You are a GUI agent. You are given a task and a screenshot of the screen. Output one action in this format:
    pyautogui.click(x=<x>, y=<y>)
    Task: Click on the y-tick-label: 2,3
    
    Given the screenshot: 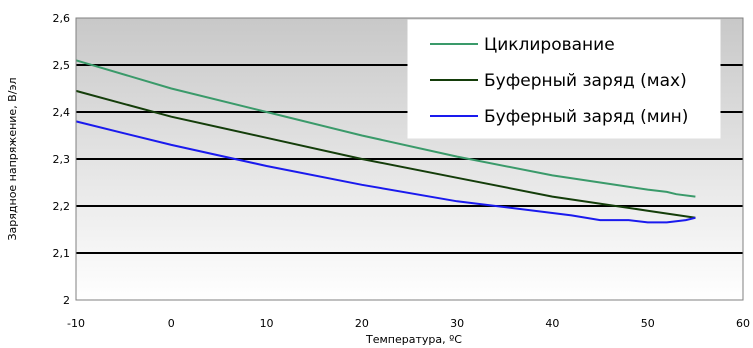 What is the action you would take?
    pyautogui.click(x=62, y=159)
    